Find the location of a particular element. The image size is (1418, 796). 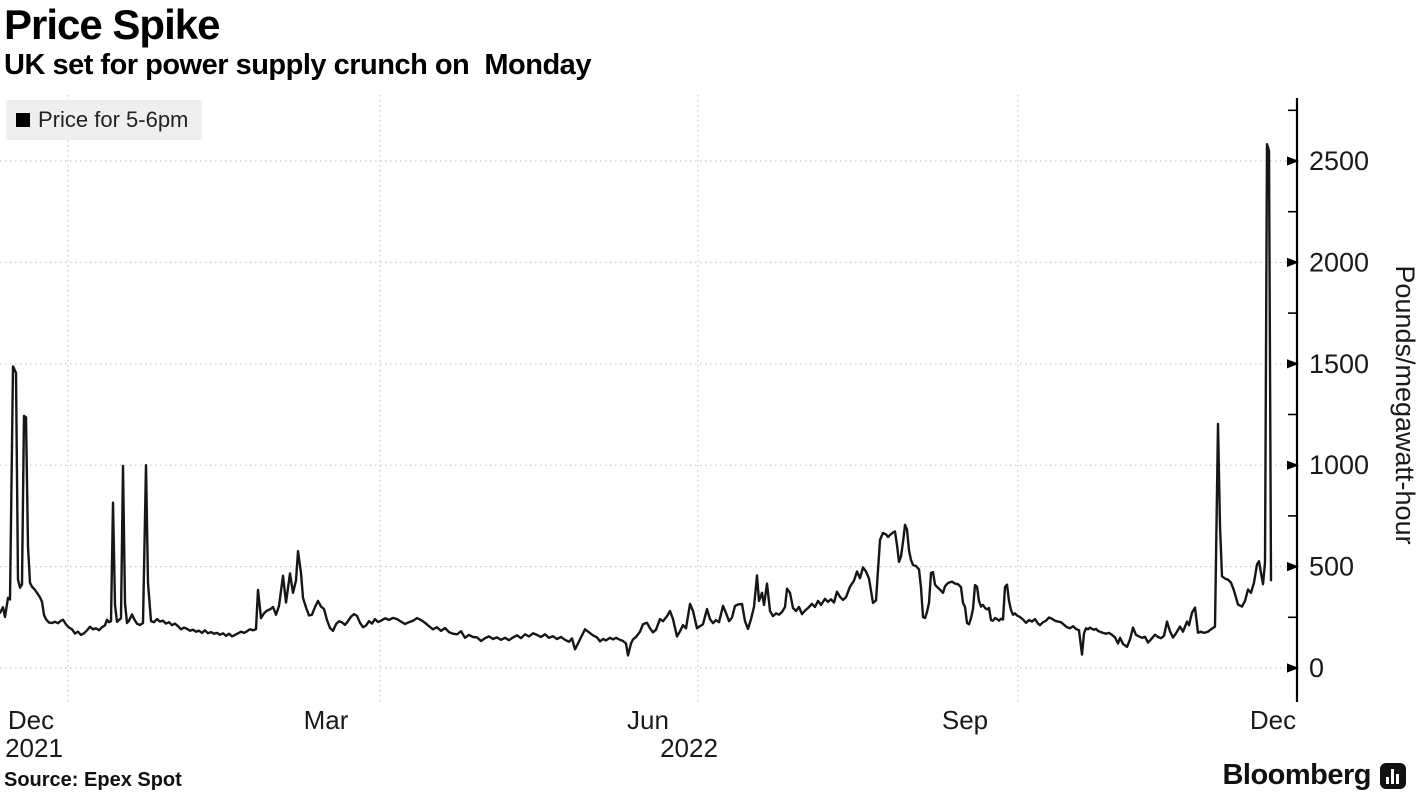

x-tick-label: Mar is located at coordinates (326, 720).